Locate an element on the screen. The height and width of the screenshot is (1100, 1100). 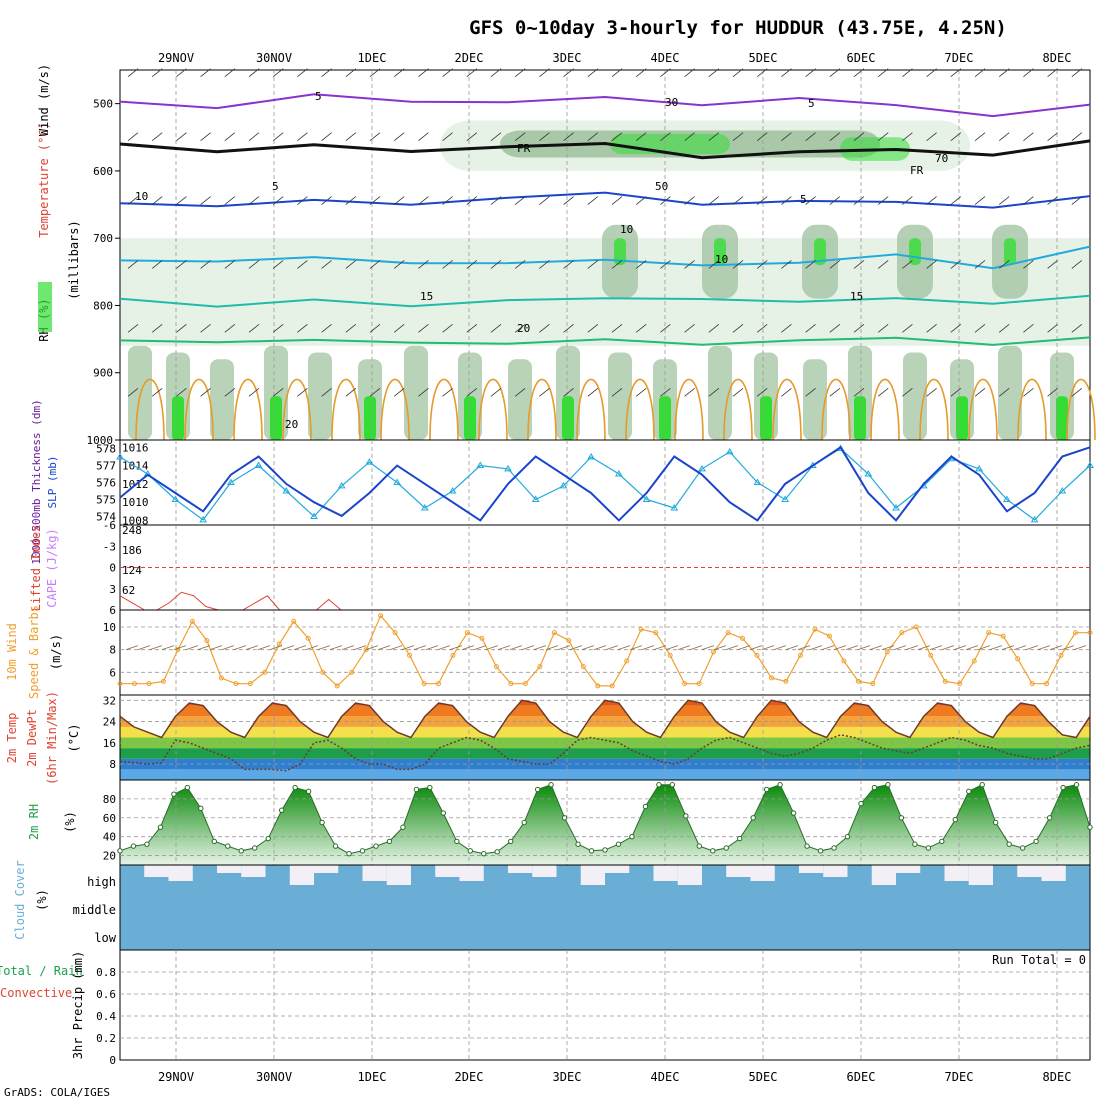
contour-label: 20 is located at coordinates (291, 424).